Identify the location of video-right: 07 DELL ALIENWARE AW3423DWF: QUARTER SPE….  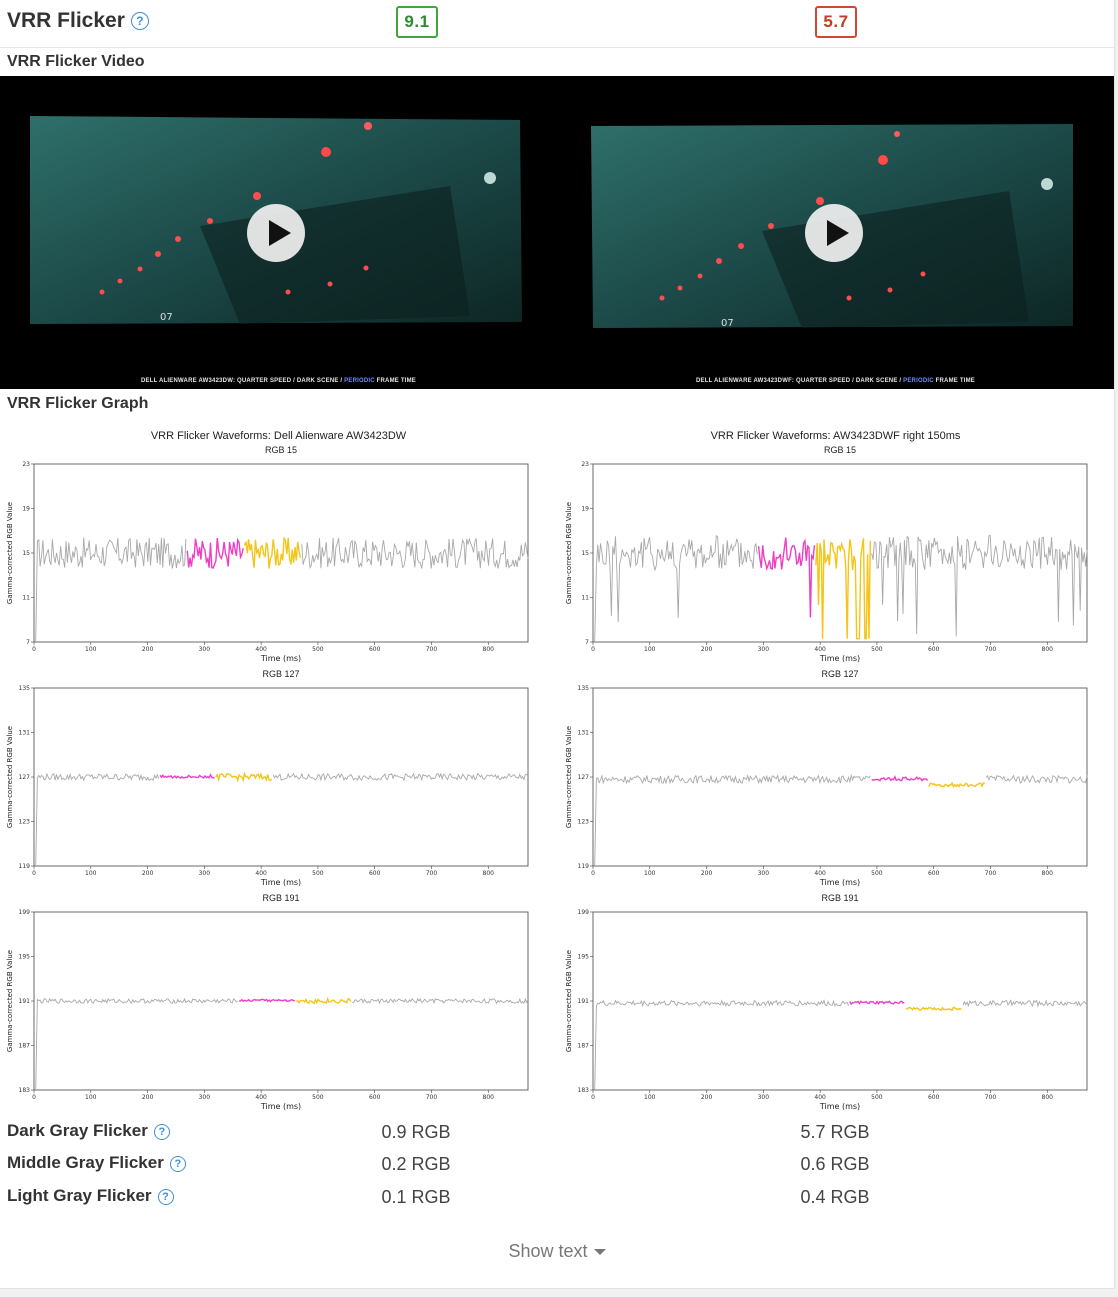
(835, 232).